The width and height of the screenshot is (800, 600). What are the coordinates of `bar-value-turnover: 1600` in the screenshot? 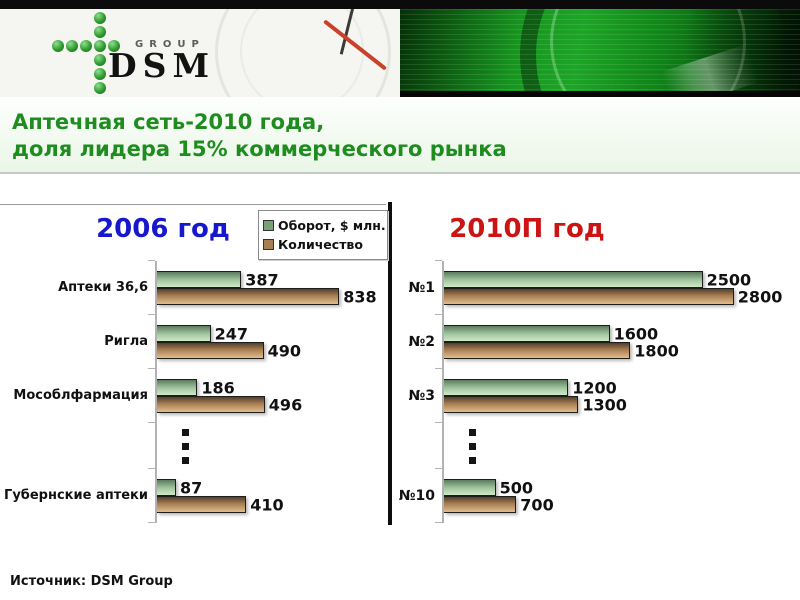 It's located at (636, 333).